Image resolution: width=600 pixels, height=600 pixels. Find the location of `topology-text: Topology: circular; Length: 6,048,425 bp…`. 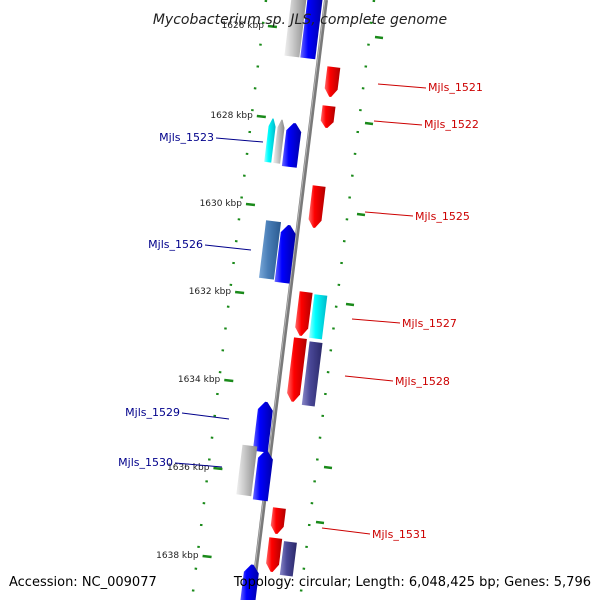

topology-text: Topology: circular; Length: 6,048,425 bp… is located at coordinates (412, 582).